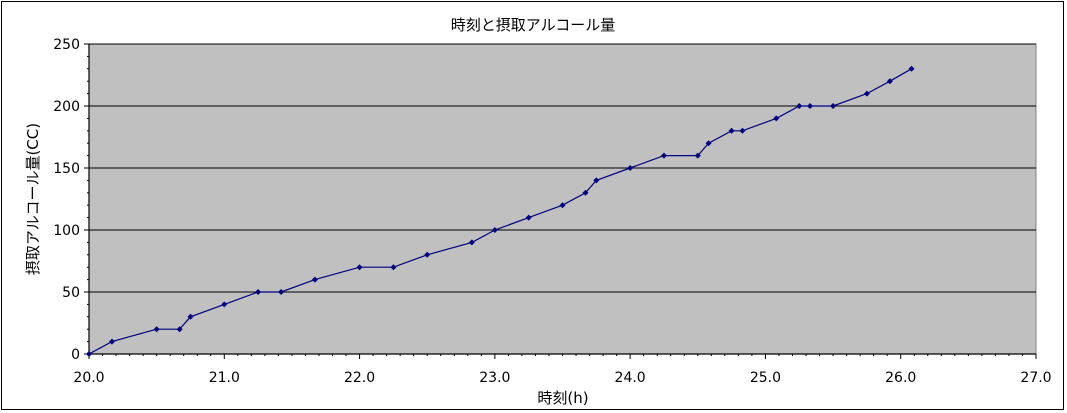  I want to click on y-tick-label-4: 200, so click(66, 107).